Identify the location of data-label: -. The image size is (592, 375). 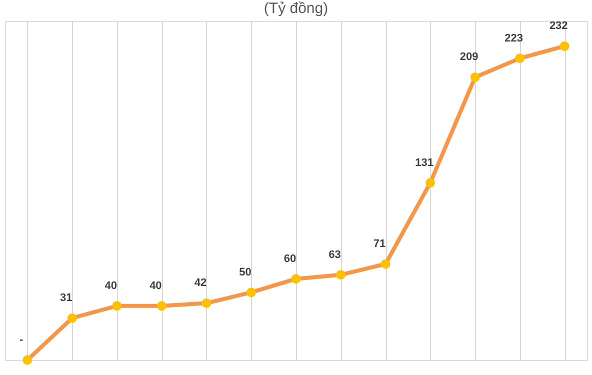
(22, 340).